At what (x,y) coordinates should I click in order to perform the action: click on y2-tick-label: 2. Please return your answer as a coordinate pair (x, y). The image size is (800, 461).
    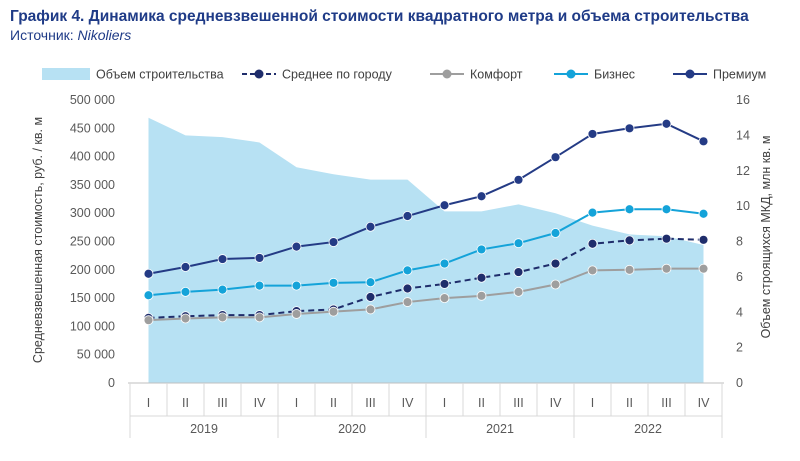
    Looking at the image, I should click on (739, 348).